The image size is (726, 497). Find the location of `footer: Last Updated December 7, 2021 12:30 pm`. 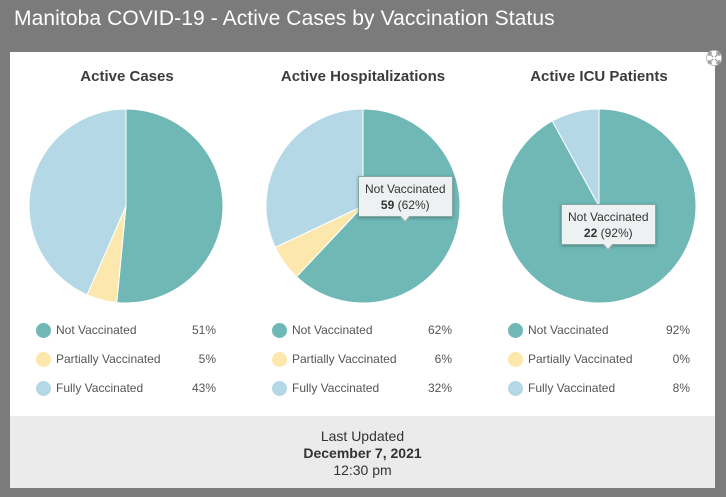

footer: Last Updated December 7, 2021 12:30 pm is located at coordinates (362, 452).